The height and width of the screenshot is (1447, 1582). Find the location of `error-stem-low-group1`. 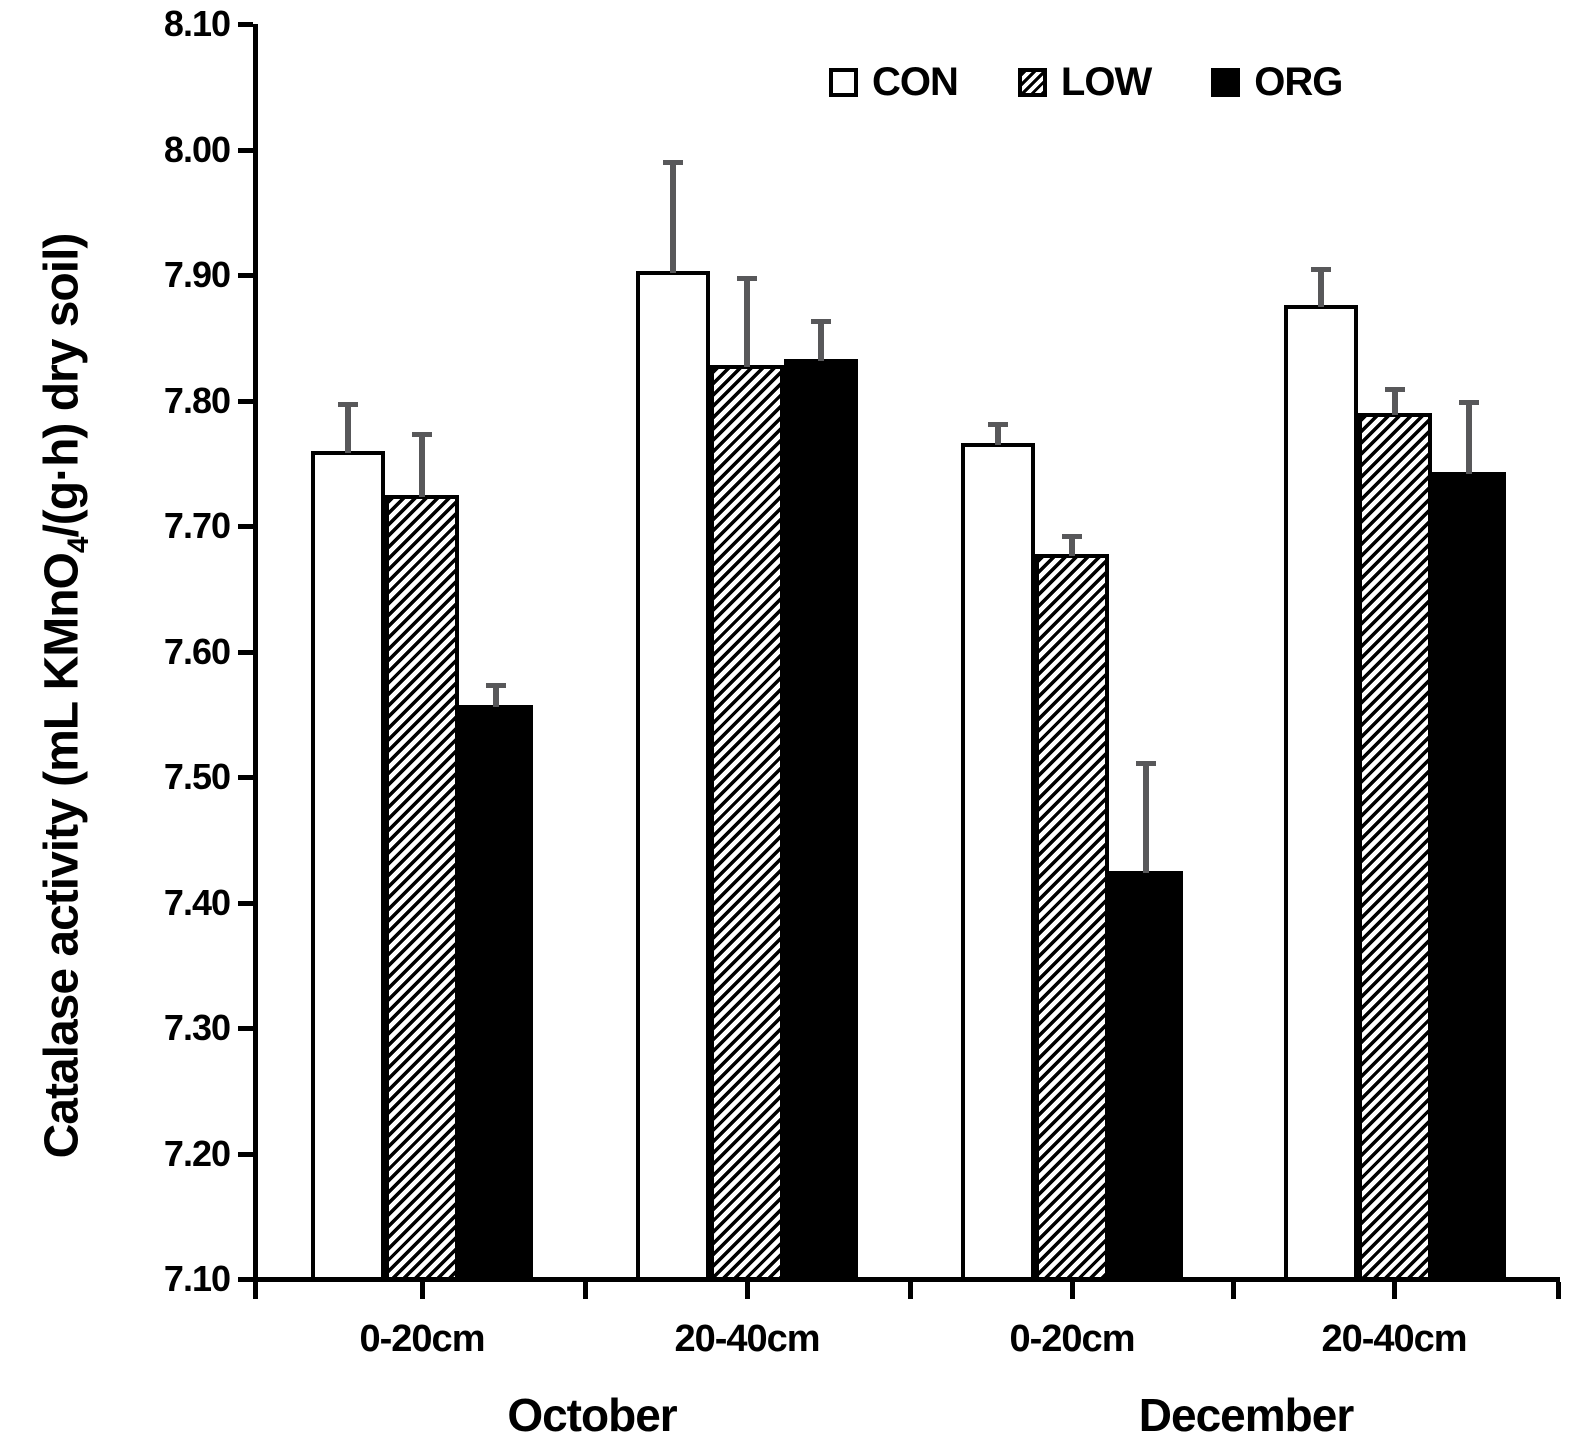

error-stem-low-group1 is located at coordinates (422, 467).